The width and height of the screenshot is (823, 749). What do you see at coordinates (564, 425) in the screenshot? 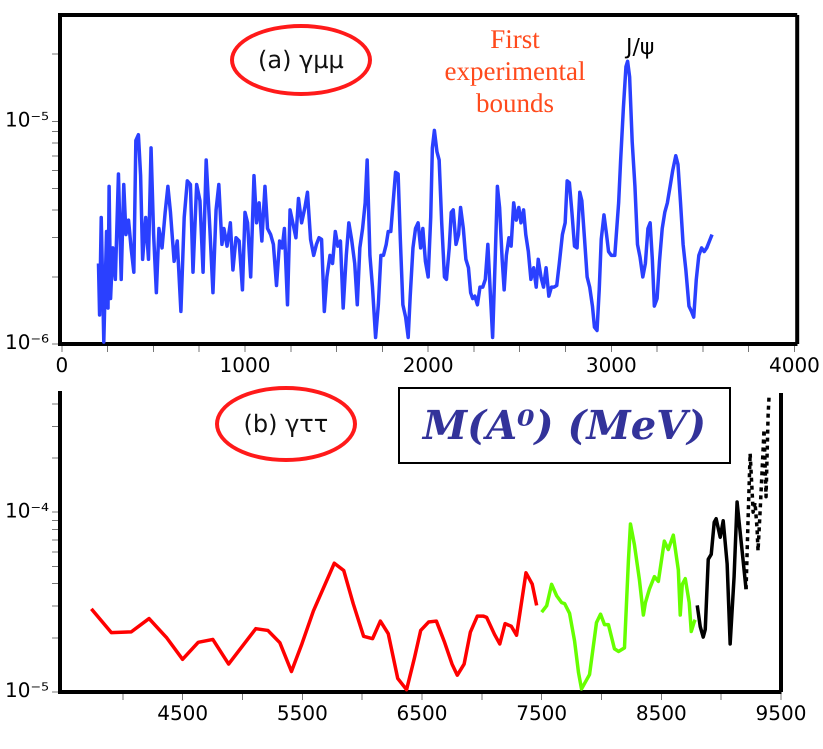
I see `x-axis-title: M(A⁰) (MeV)` at bounding box center [564, 425].